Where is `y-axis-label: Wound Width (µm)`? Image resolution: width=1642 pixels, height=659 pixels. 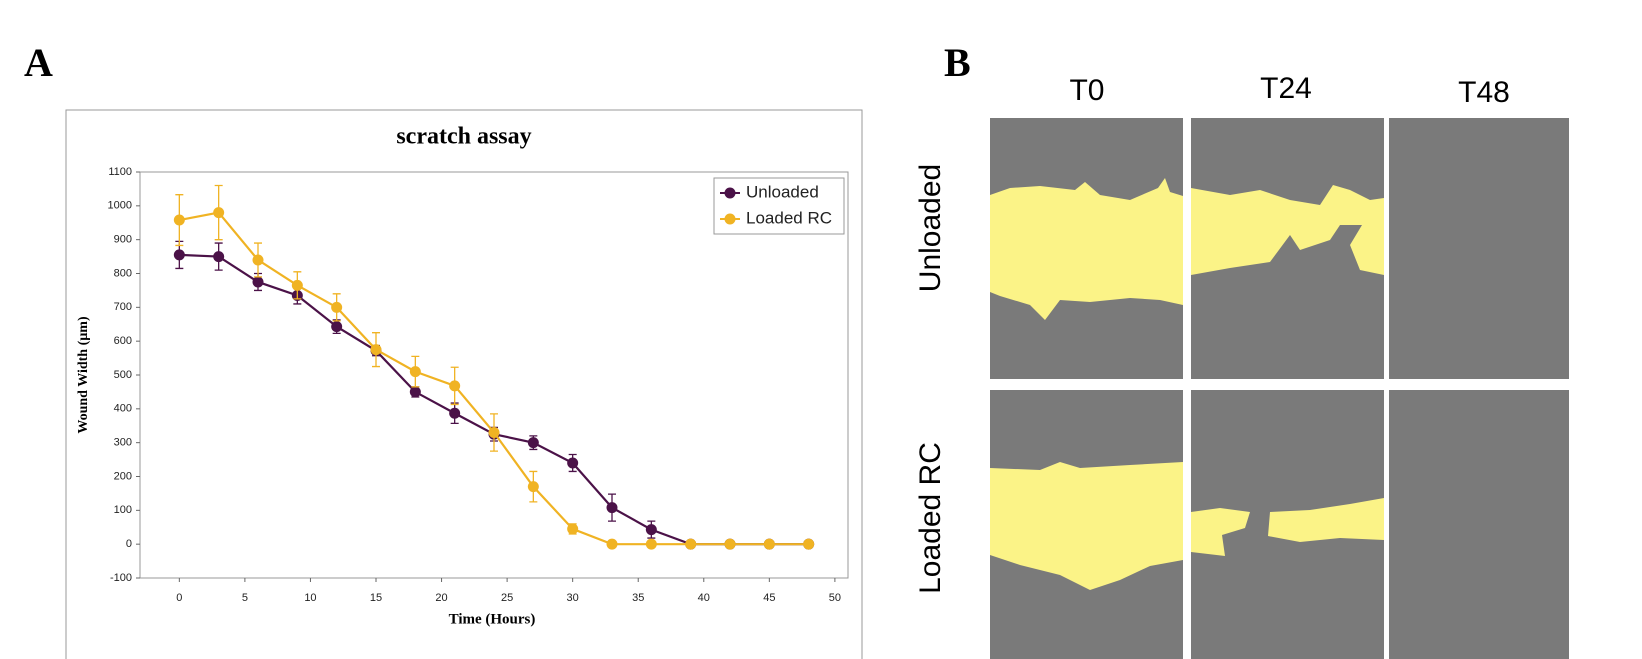 y-axis-label: Wound Width (µm) is located at coordinates (83, 375).